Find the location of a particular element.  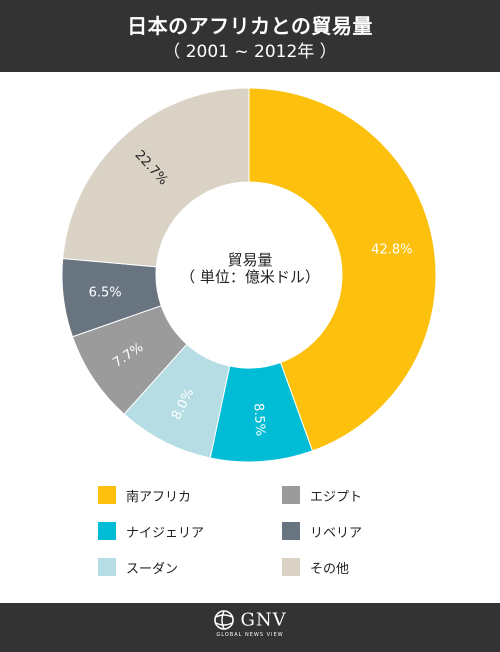

legend-label: ナイジェリア is located at coordinates (165, 533).